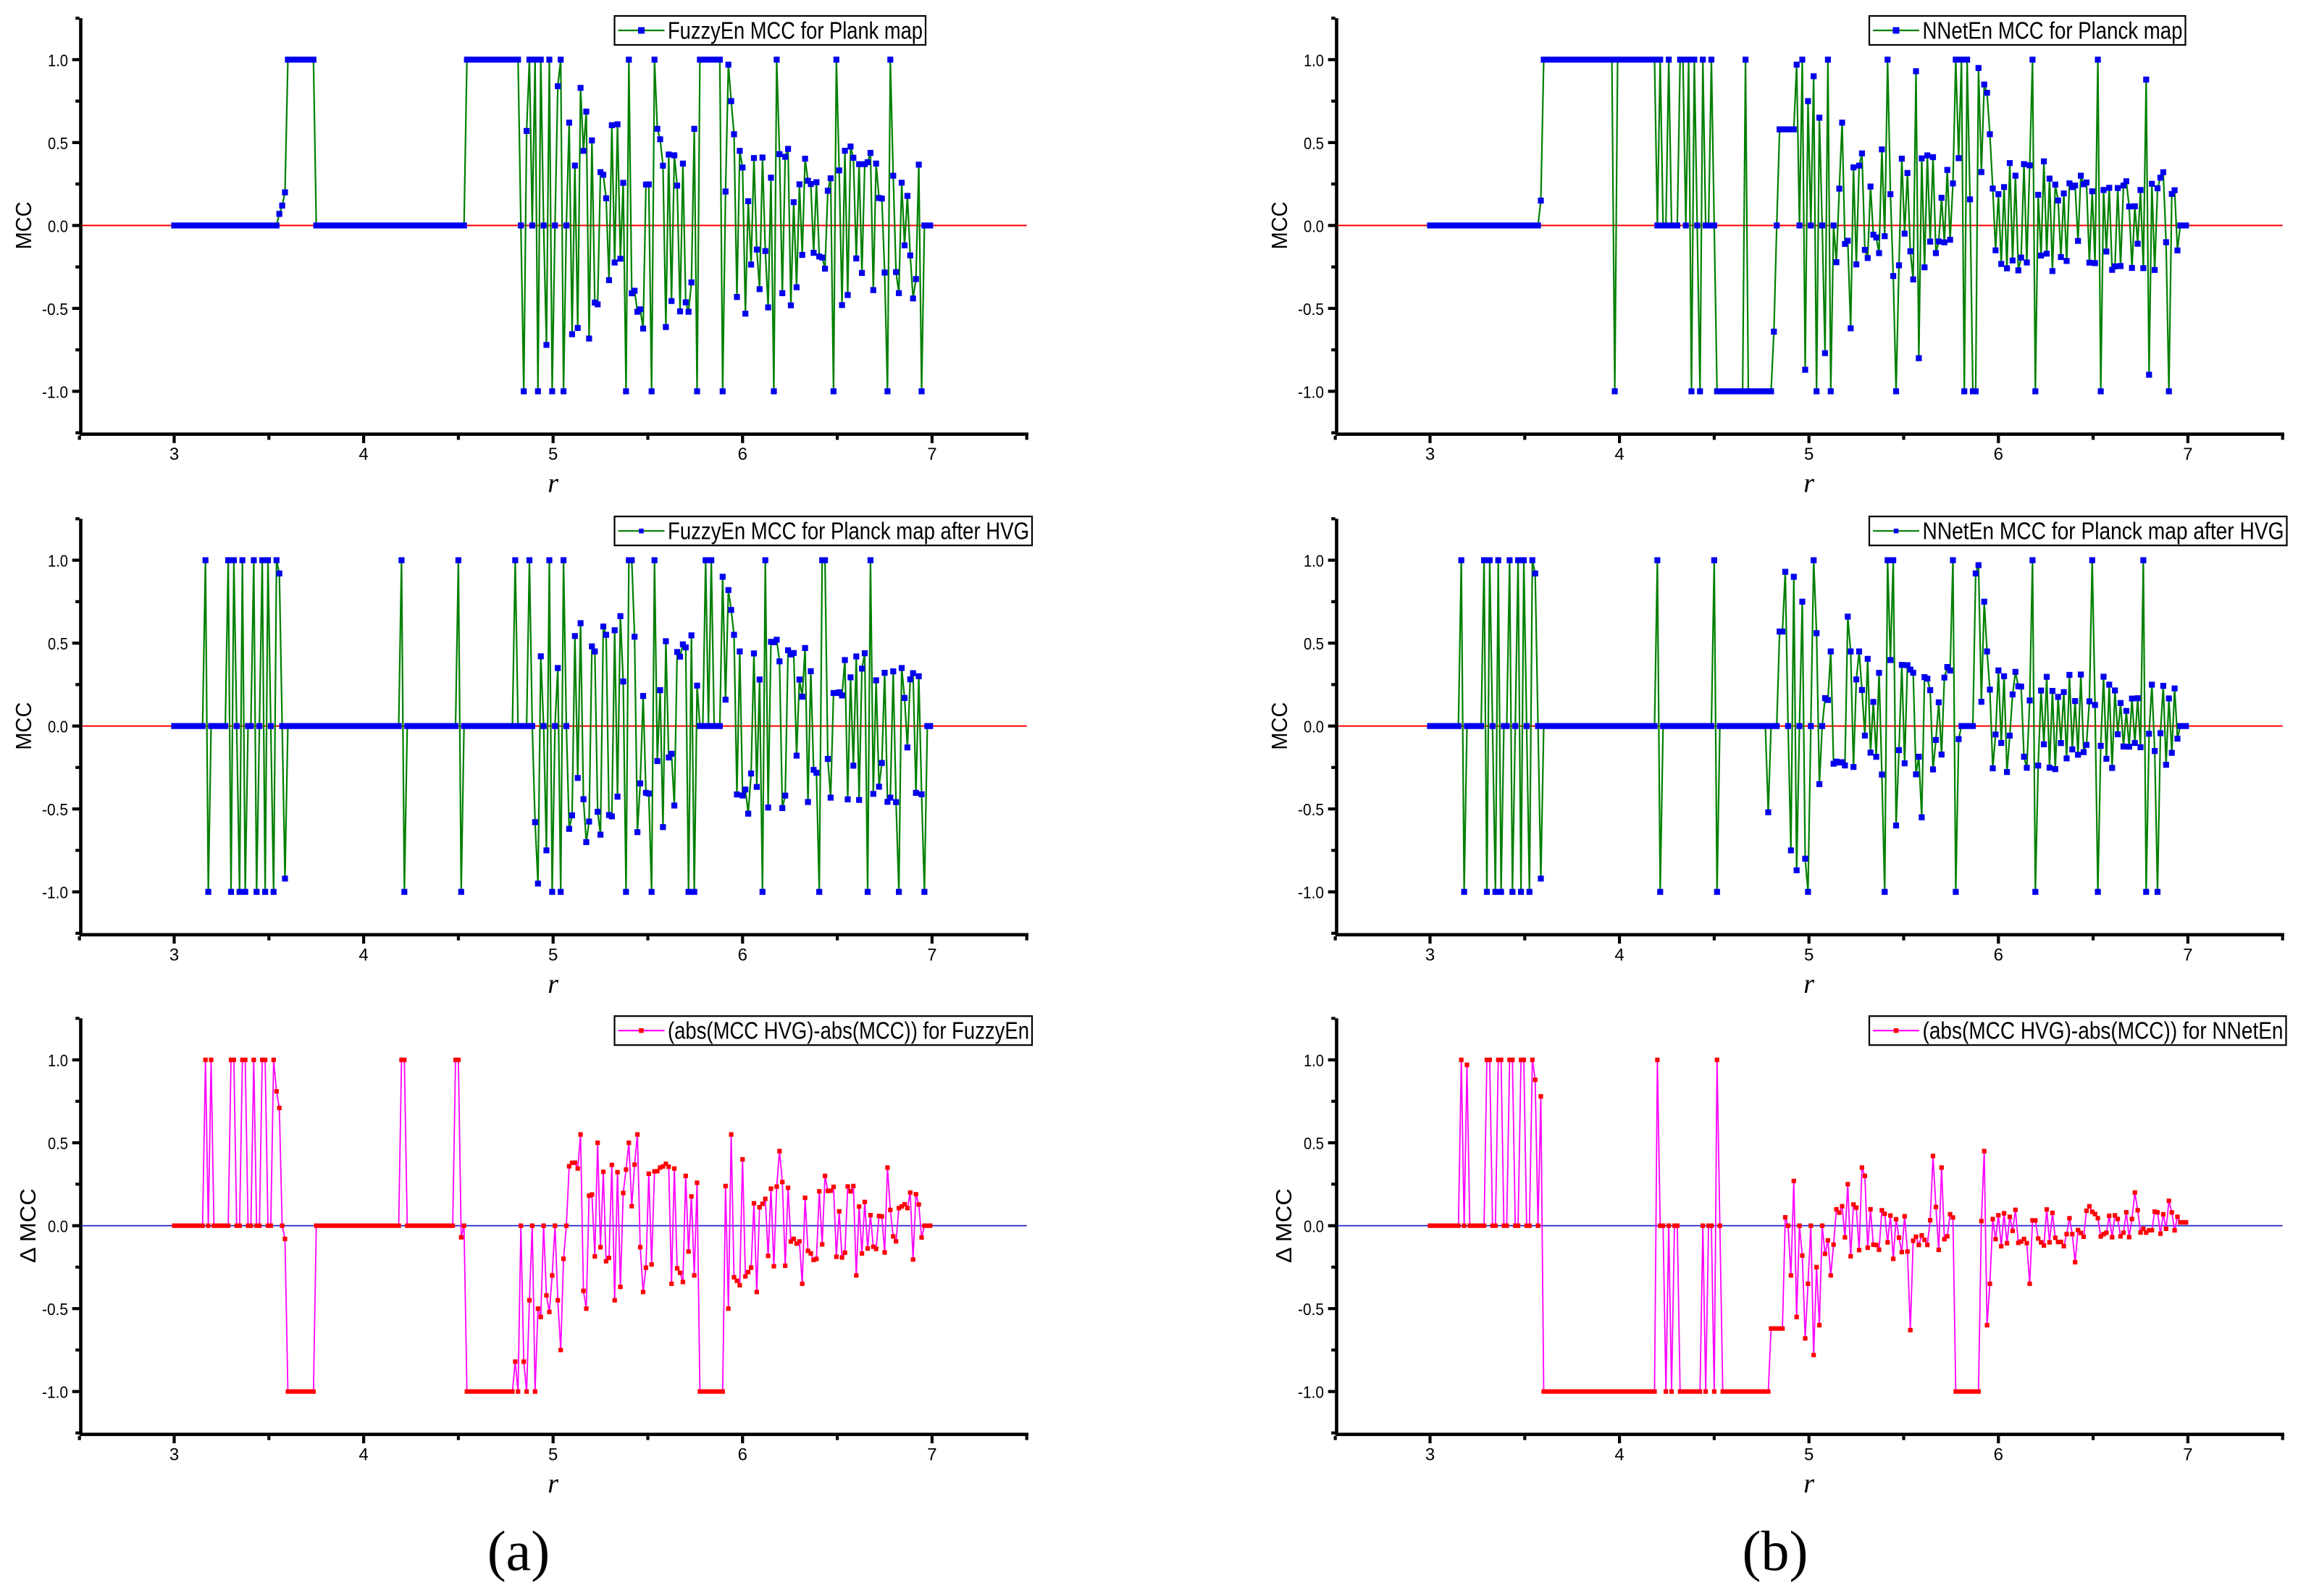 The image size is (2306, 1596). What do you see at coordinates (1776, 1550) in the screenshot?
I see `svg-text: (b)` at bounding box center [1776, 1550].